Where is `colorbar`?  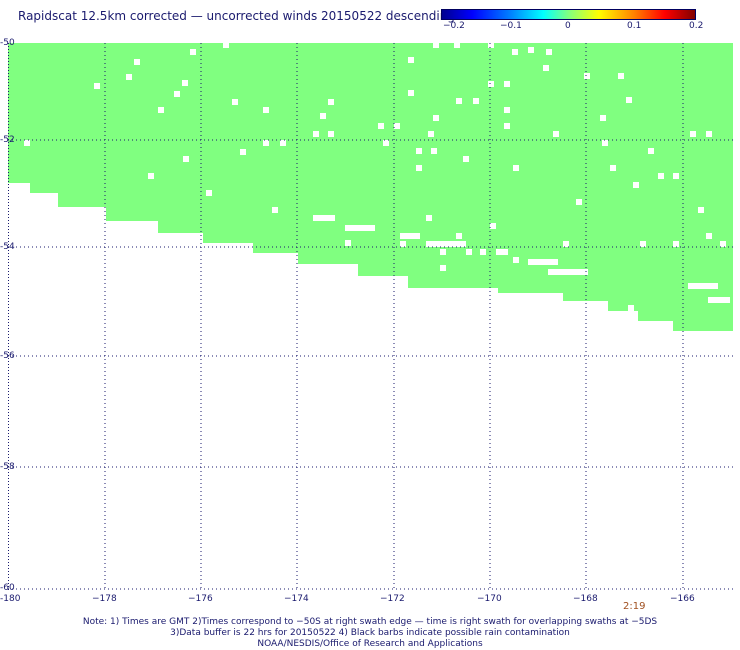 colorbar is located at coordinates (568, 14).